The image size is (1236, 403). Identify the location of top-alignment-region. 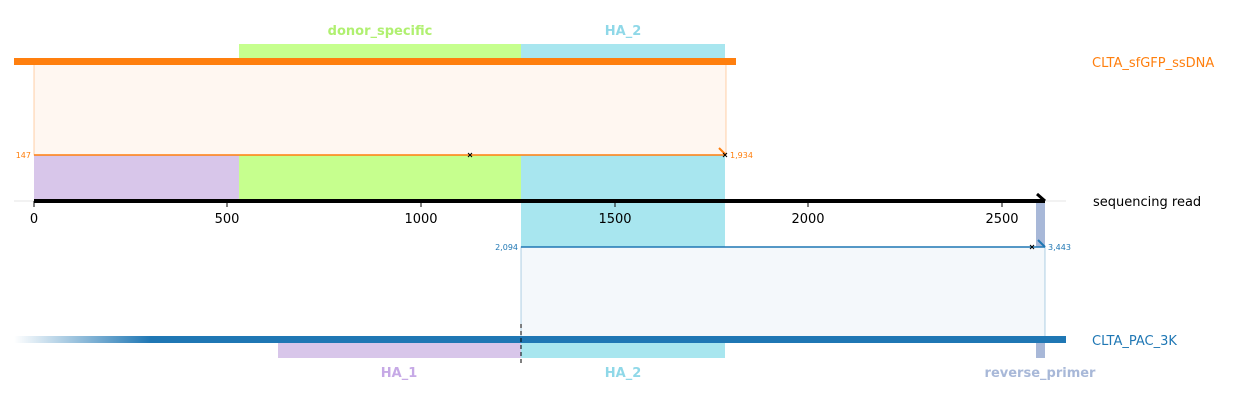
(380, 108).